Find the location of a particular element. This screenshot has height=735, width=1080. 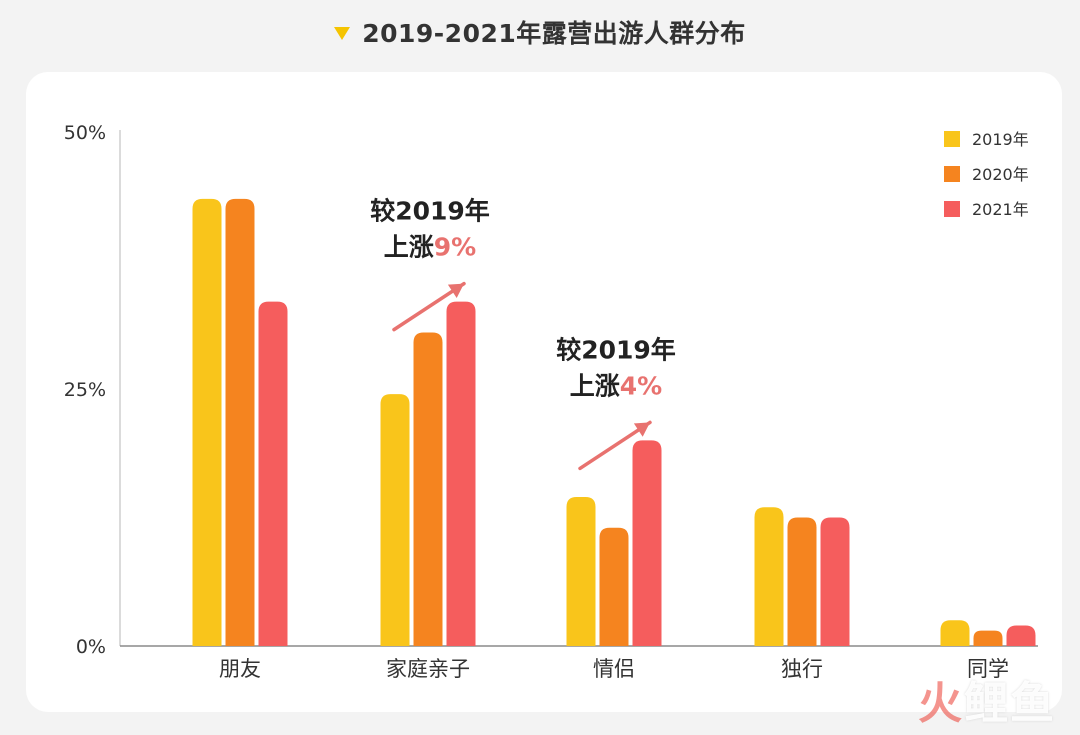

triangle-marker-icon is located at coordinates (342, 33).